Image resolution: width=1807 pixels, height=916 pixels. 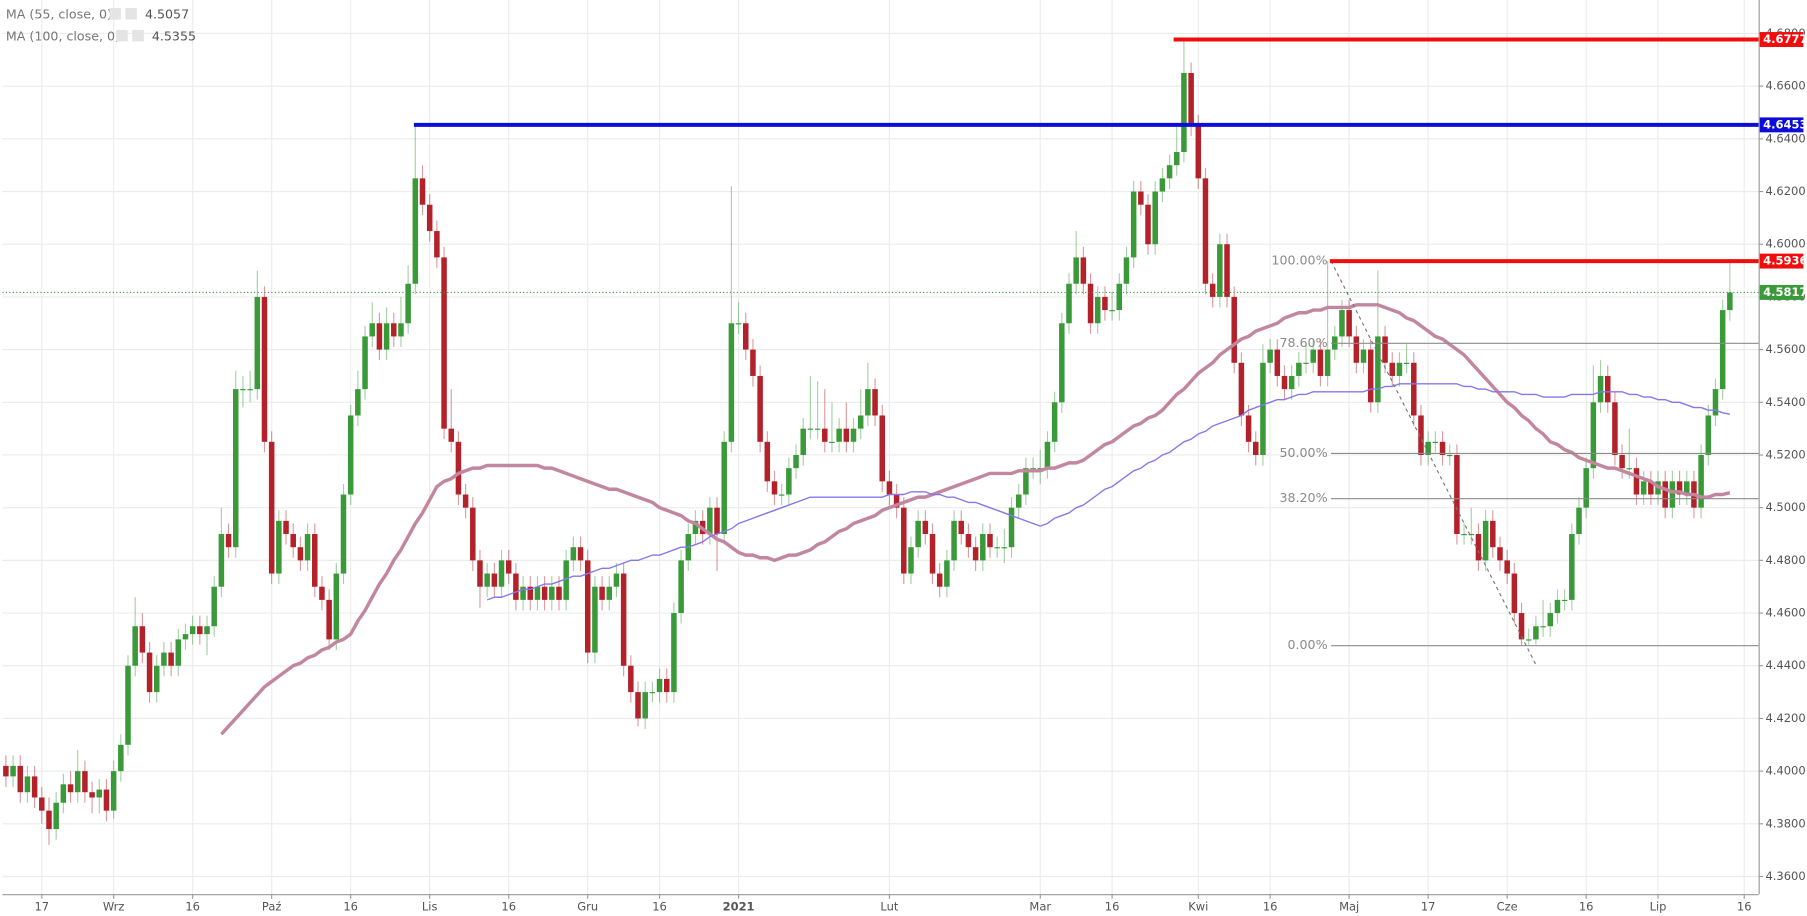 What do you see at coordinates (1785, 613) in the screenshot?
I see `y-tick-label: 4.4600` at bounding box center [1785, 613].